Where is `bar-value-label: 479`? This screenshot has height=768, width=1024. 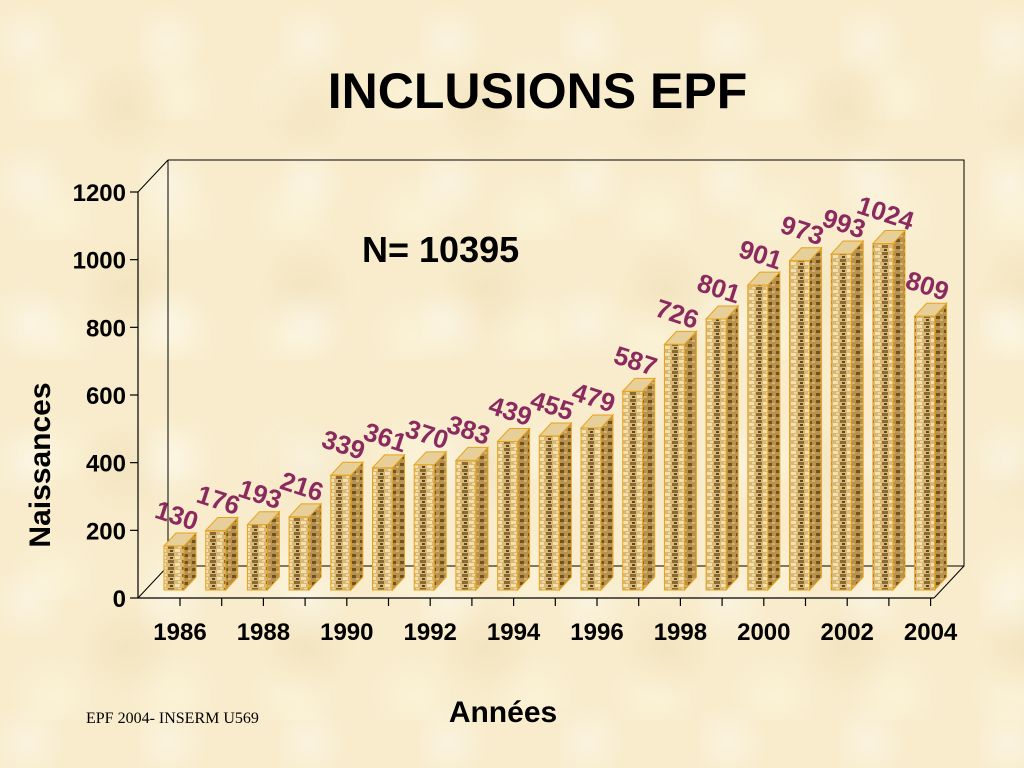
bar-value-label: 479 is located at coordinates (594, 397).